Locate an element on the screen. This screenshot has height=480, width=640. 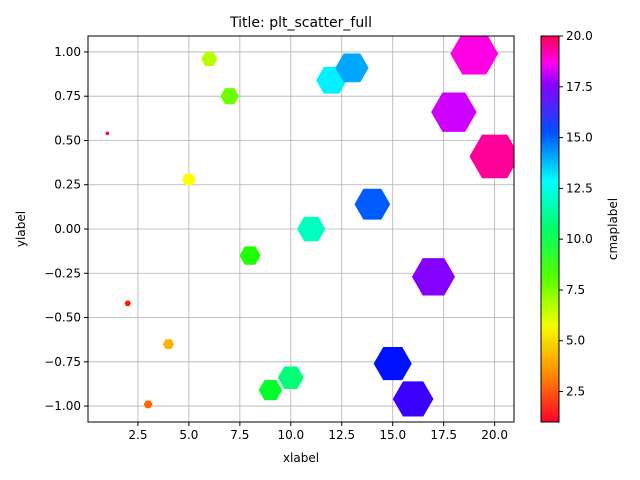
colorbar-tick-label: 20.0 is located at coordinates (579, 36).